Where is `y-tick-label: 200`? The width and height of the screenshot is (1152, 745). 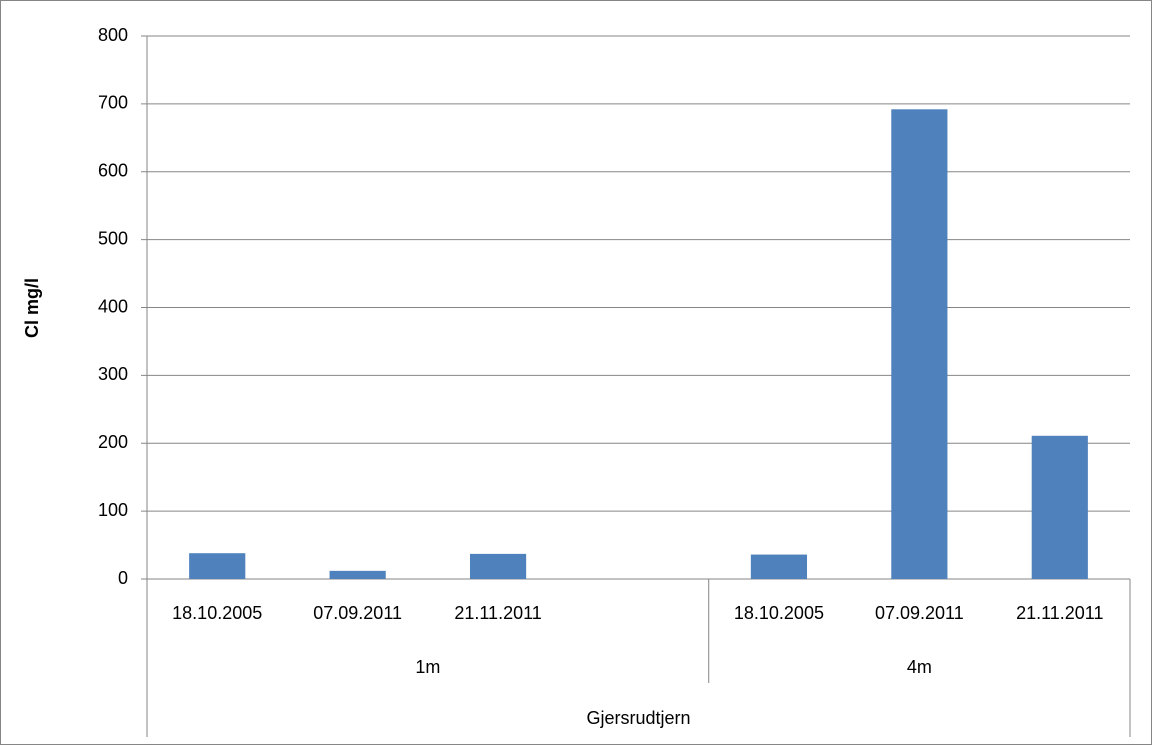 y-tick-label: 200 is located at coordinates (113, 442).